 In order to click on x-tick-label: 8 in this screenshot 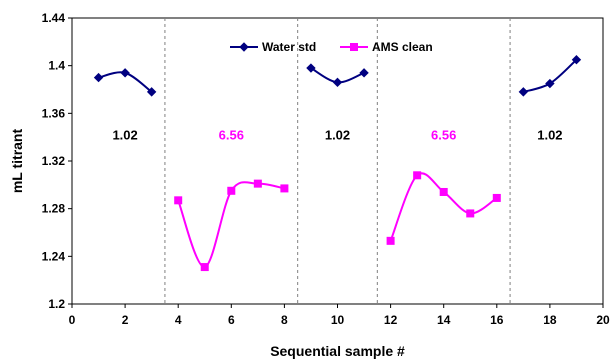, I will do `click(284, 320)`.